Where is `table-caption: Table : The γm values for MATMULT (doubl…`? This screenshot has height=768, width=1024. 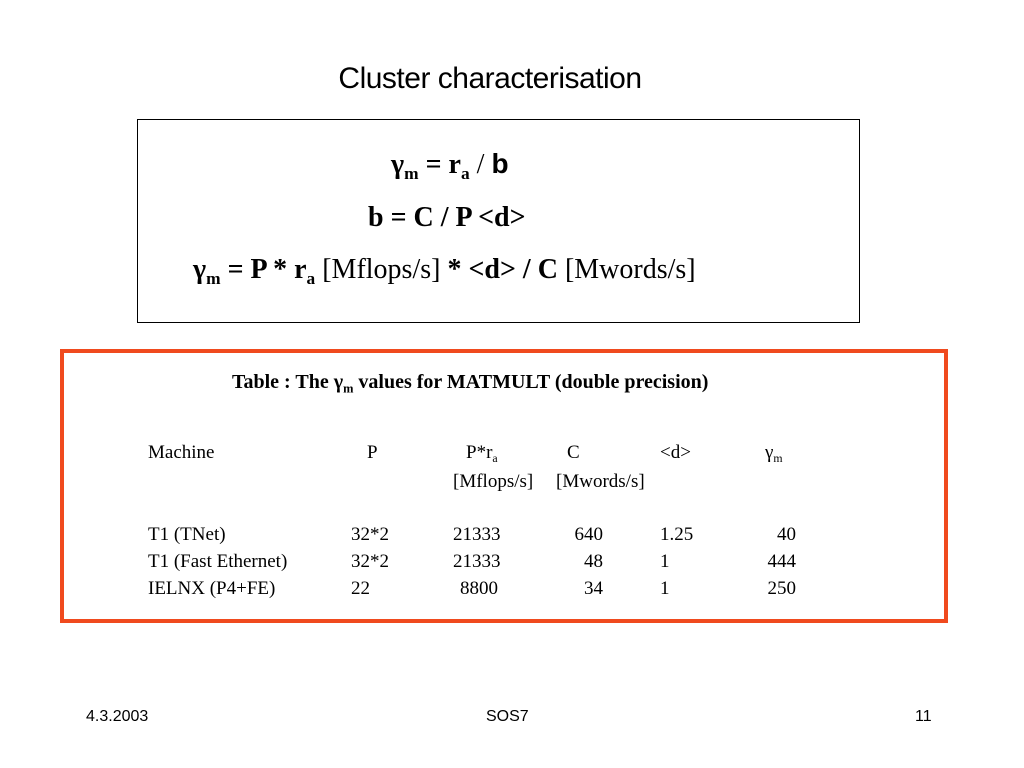 table-caption: Table : The γm values for MATMULT (doubl… is located at coordinates (470, 383).